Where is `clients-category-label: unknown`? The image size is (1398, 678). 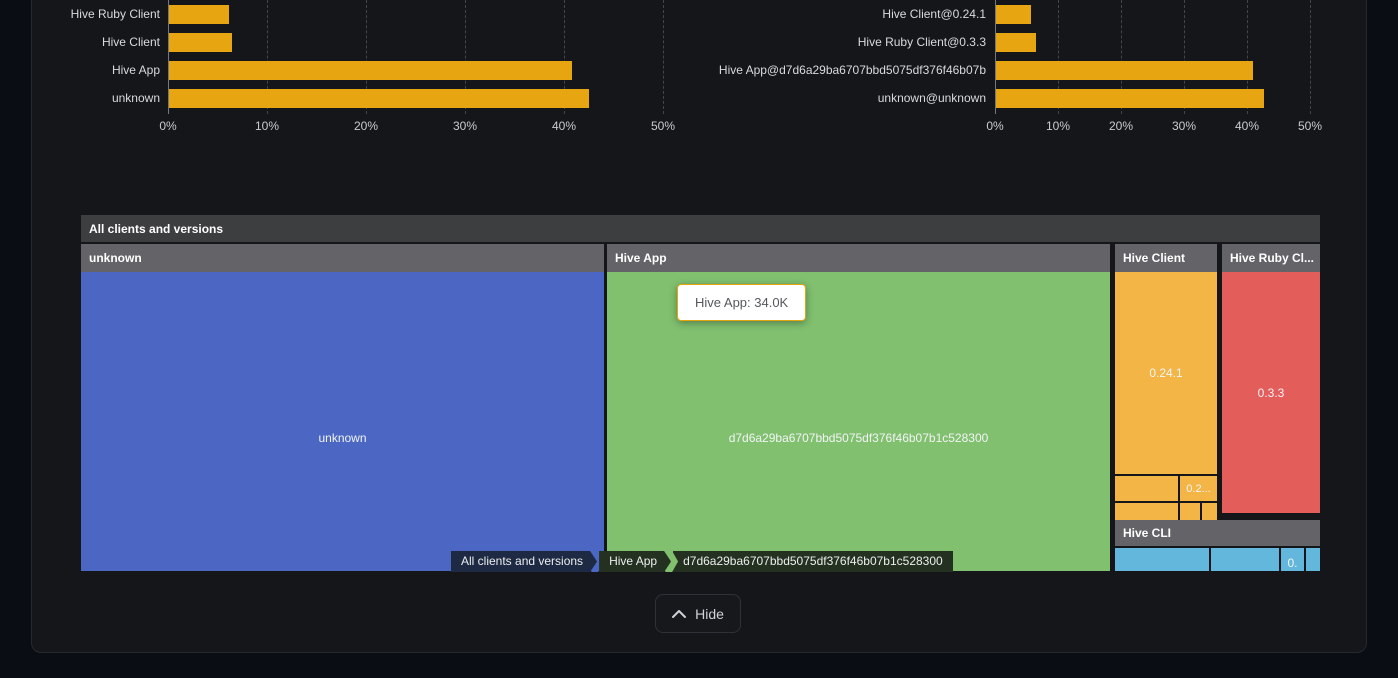 clients-category-label: unknown is located at coordinates (135, 98).